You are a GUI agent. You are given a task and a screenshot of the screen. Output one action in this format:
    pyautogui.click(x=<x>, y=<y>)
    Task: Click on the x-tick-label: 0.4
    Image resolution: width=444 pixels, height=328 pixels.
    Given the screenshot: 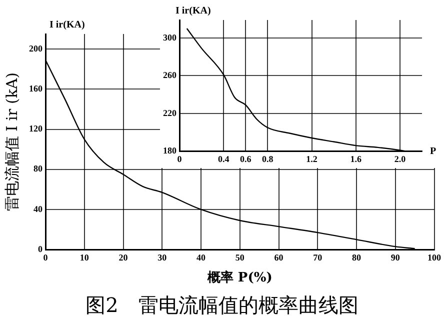 What is the action you would take?
    pyautogui.click(x=224, y=159)
    